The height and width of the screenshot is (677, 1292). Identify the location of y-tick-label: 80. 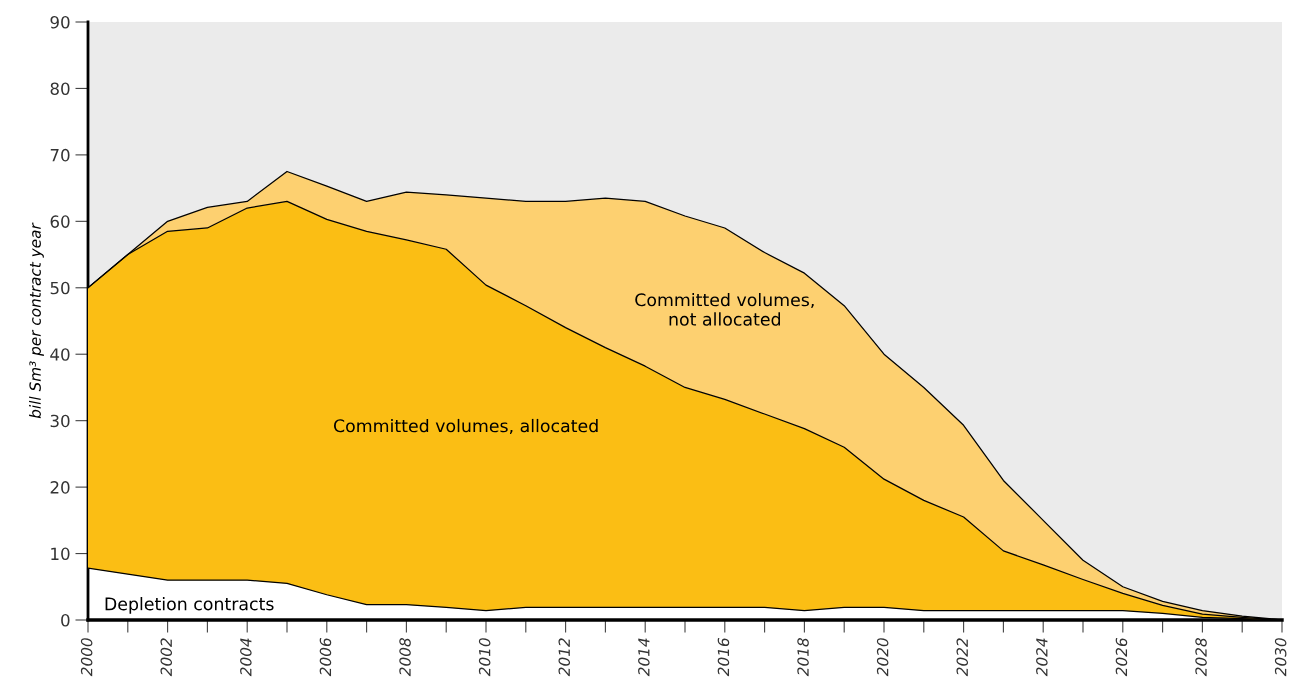
(60, 89).